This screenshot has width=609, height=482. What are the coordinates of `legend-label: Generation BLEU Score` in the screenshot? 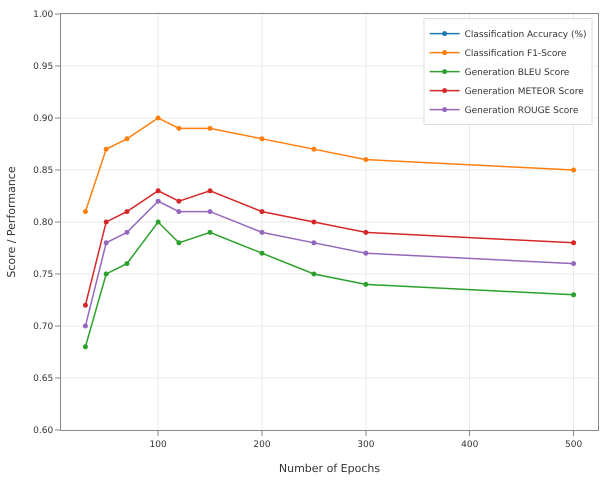 It's located at (517, 73).